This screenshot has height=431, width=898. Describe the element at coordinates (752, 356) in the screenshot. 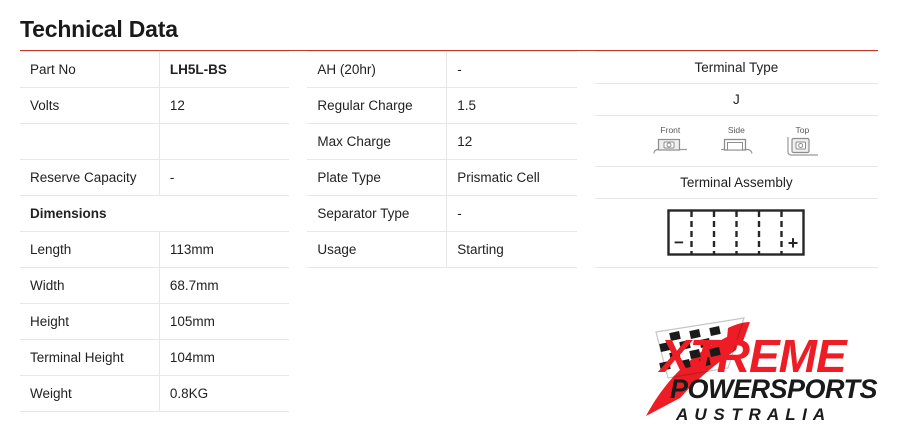

I see `logo-brand-text: XTREME` at that location.